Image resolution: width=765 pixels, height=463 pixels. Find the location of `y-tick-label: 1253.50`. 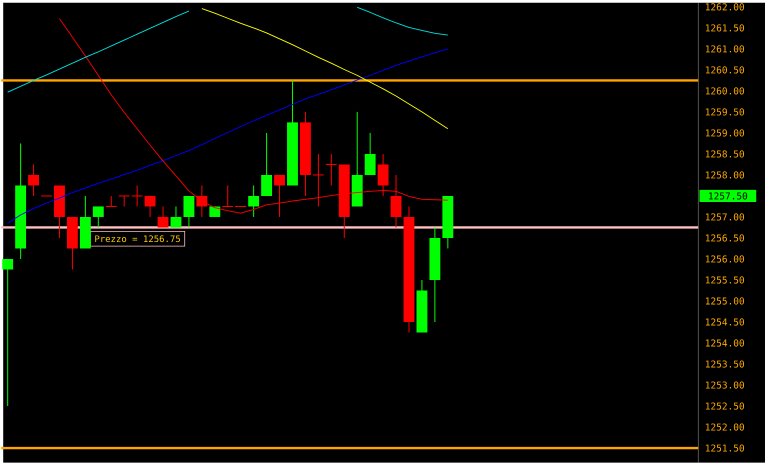

y-tick-label: 1253.50 is located at coordinates (725, 364).